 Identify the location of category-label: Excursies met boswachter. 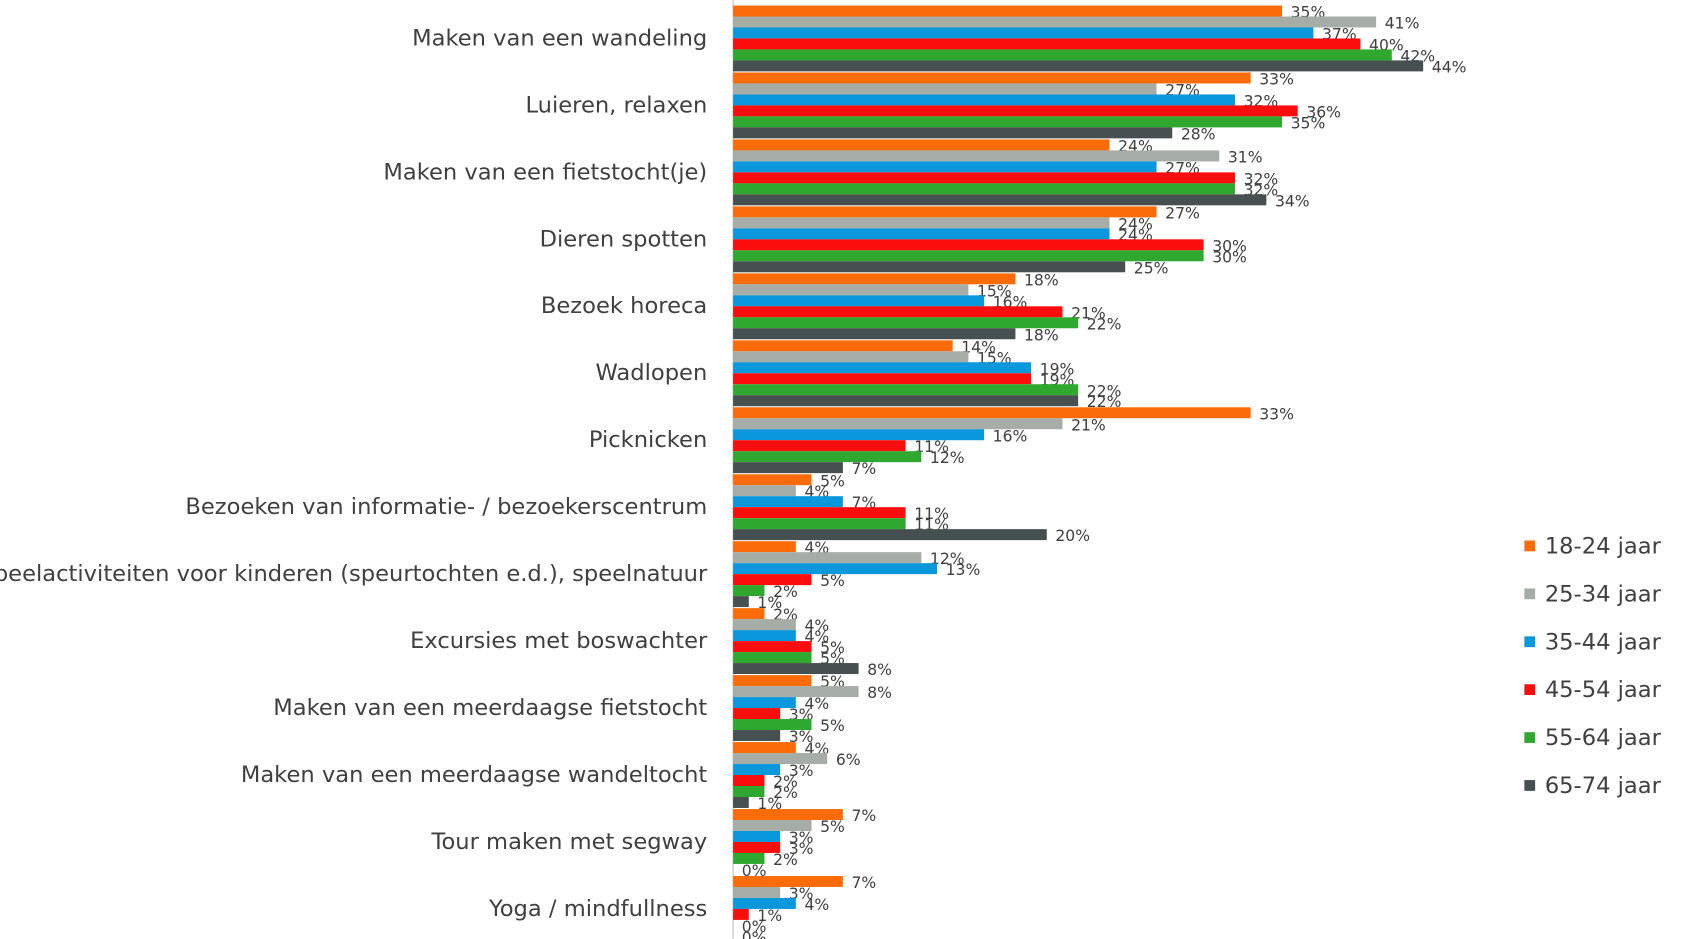
(559, 641).